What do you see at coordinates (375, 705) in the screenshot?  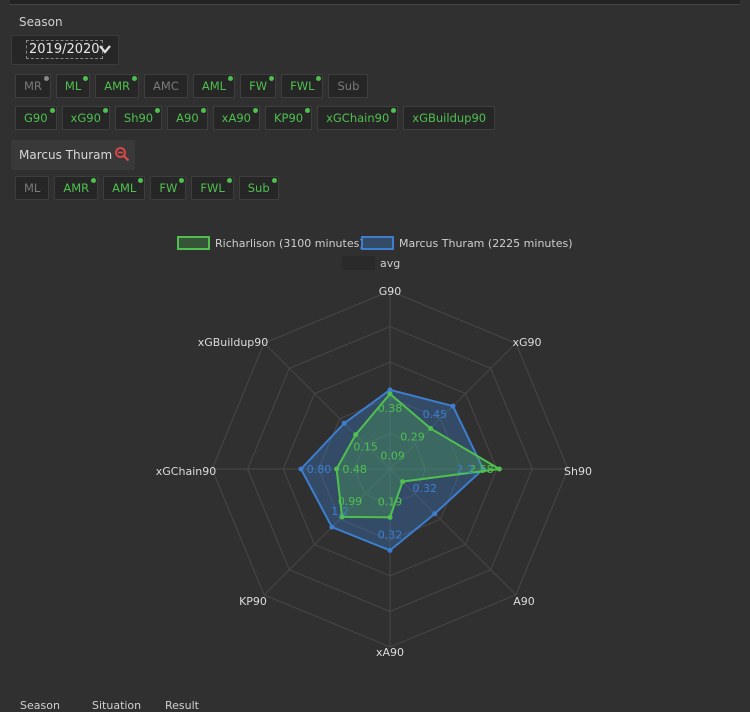 I see `table-header: Season Situation Result` at bounding box center [375, 705].